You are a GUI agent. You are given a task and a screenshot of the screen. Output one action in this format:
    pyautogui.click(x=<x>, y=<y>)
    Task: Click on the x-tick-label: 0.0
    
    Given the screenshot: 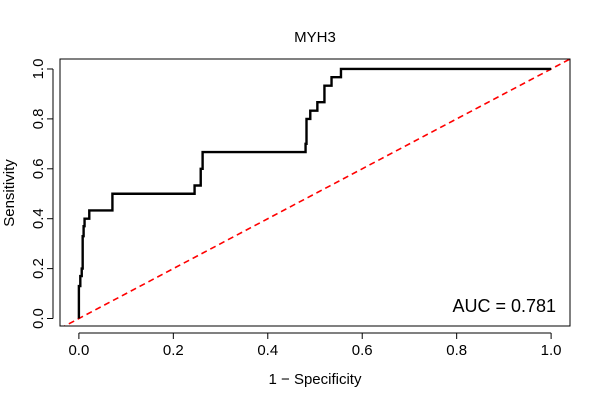 What is the action you would take?
    pyautogui.click(x=78, y=350)
    